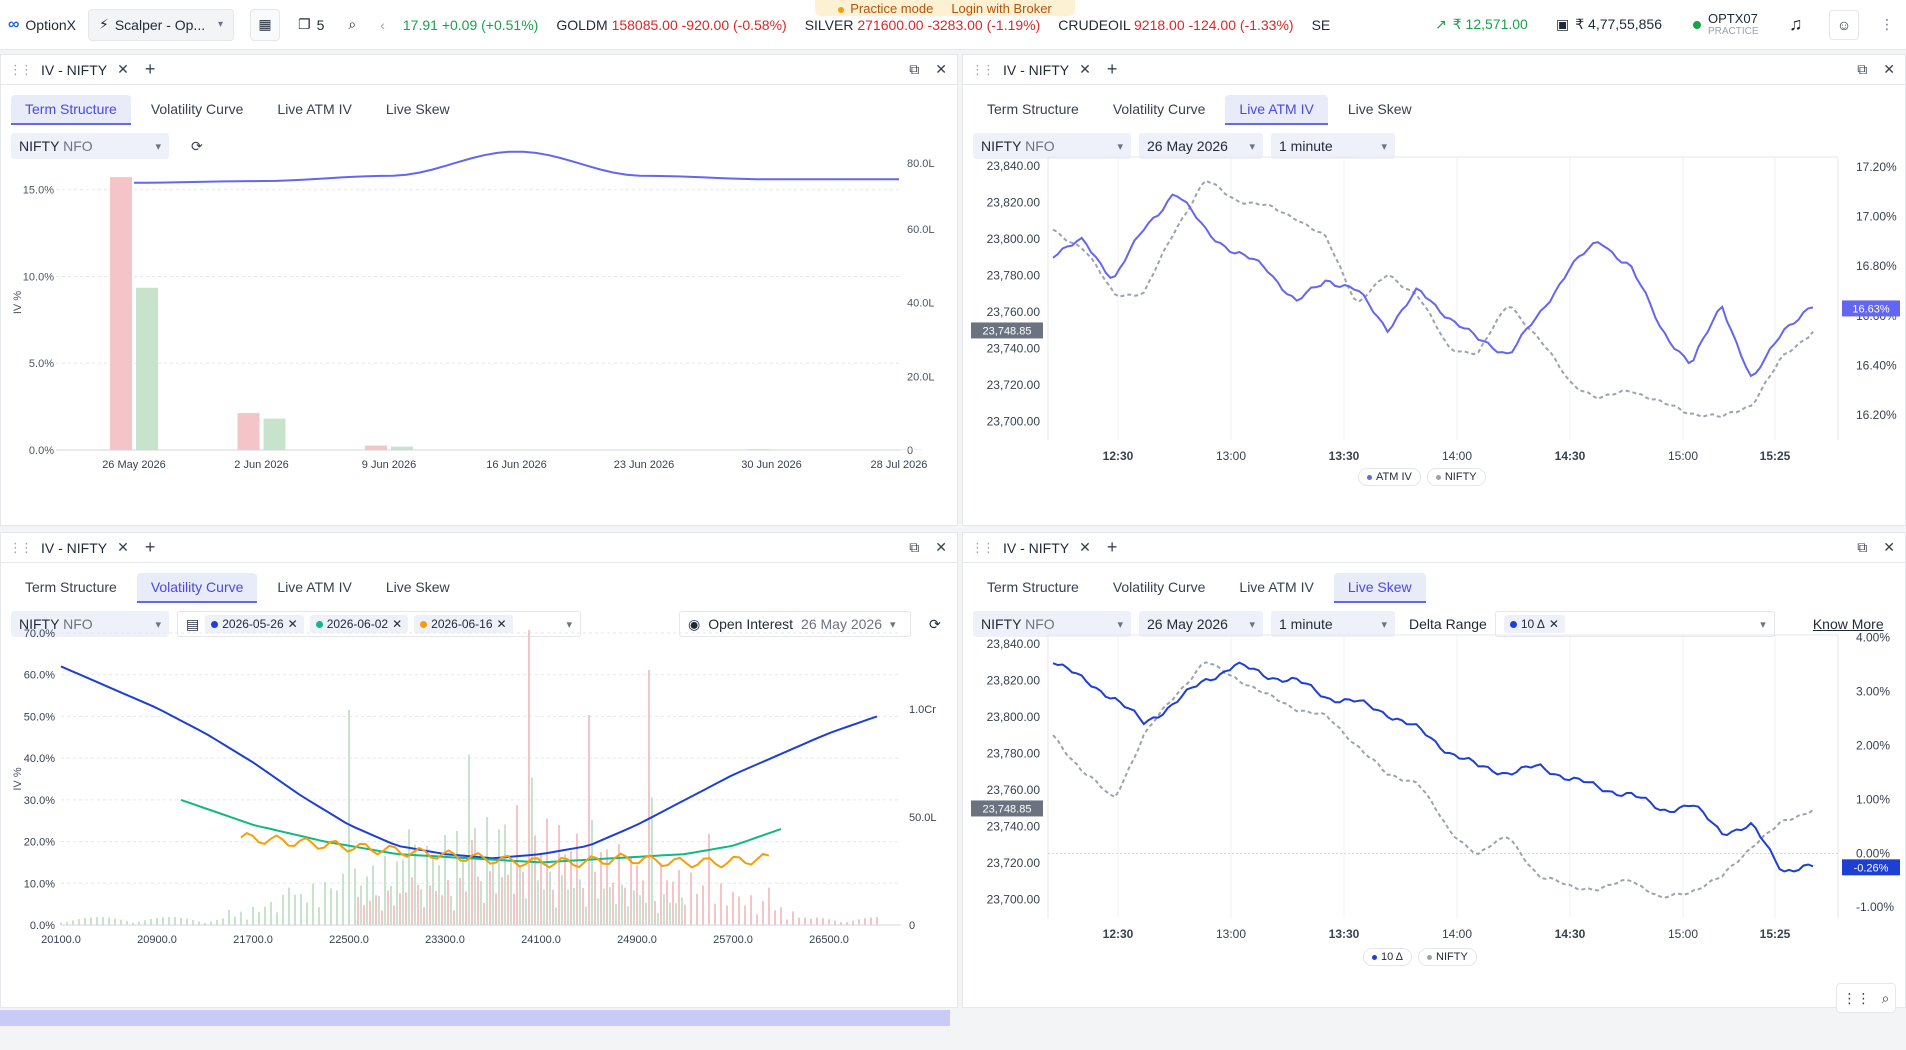  What do you see at coordinates (1321, 25) in the screenshot?
I see `ticker-item: SENSE` at bounding box center [1321, 25].